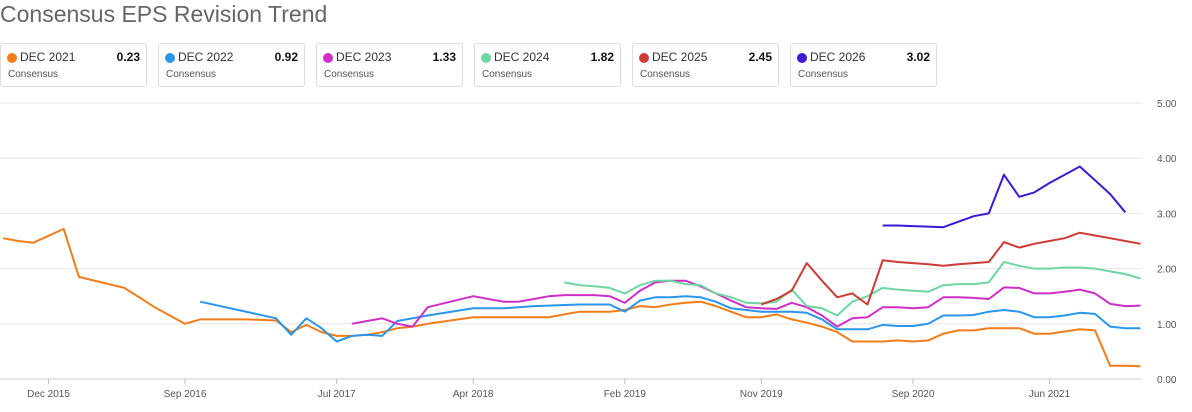 This screenshot has width=1192, height=412. Describe the element at coordinates (680, 57) in the screenshot. I see `legend-series-name: DEC 2025` at that location.